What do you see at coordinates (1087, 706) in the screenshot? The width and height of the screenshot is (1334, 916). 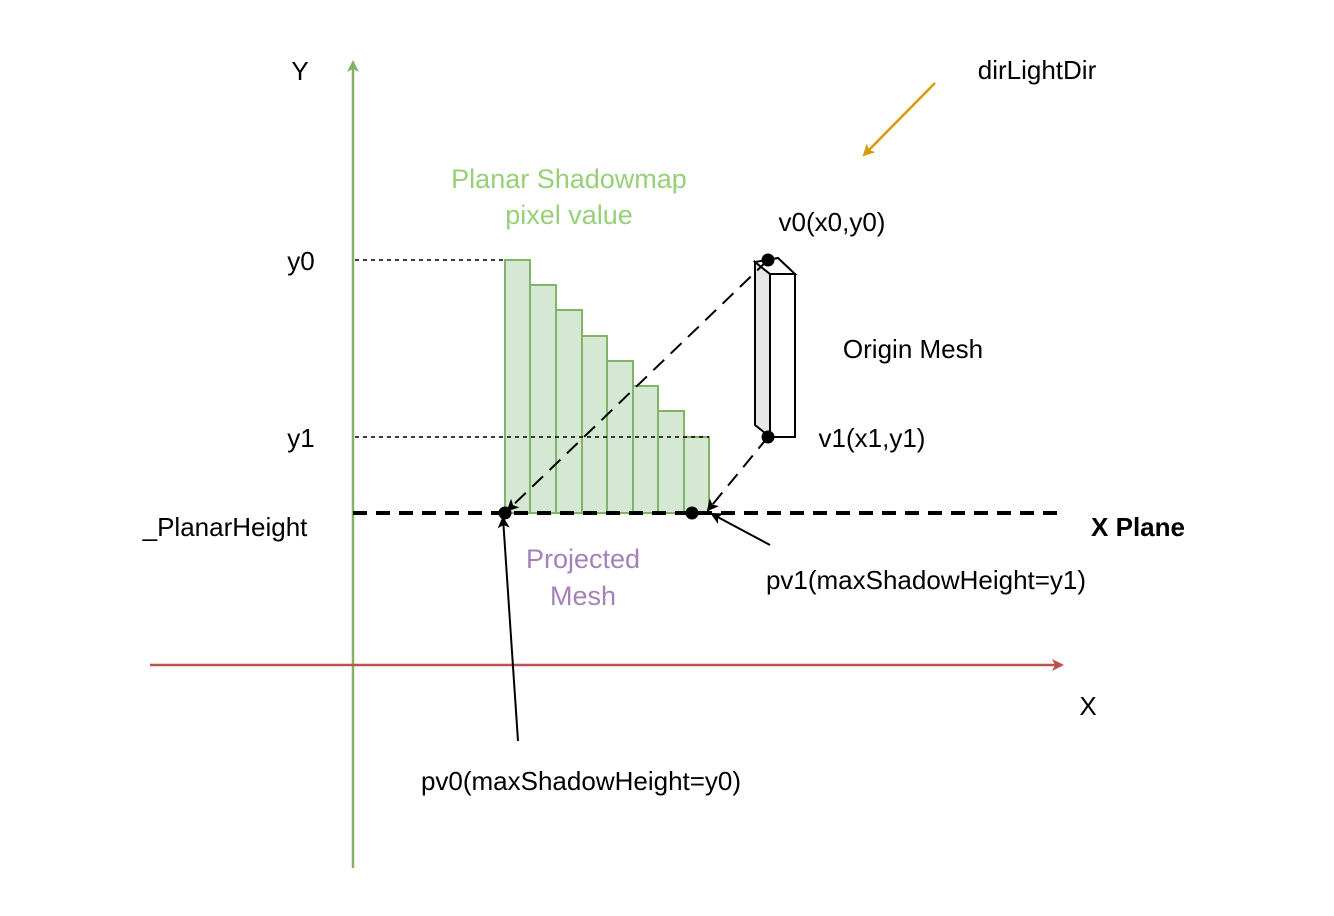 I see `x-axis-label: X` at bounding box center [1087, 706].